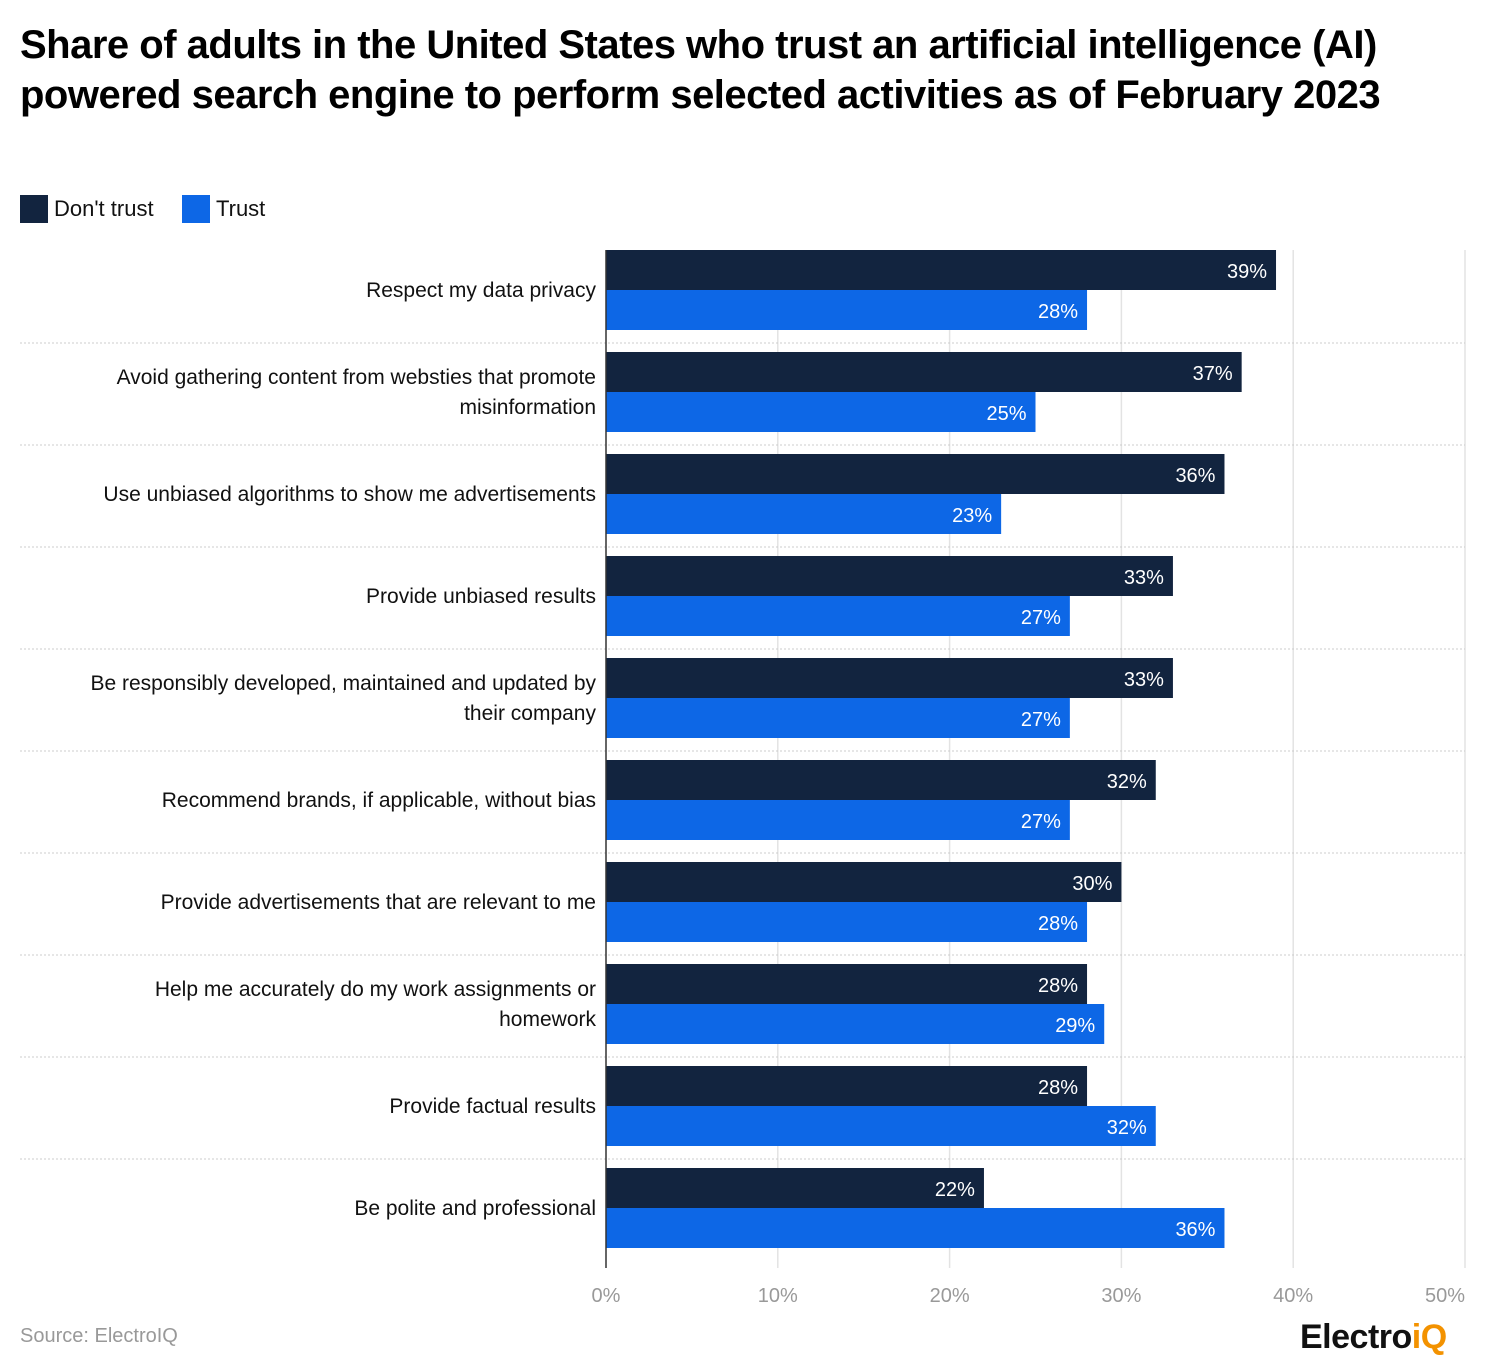 The width and height of the screenshot is (1488, 1370). Describe the element at coordinates (1006, 414) in the screenshot. I see `data-label: 25%` at that location.